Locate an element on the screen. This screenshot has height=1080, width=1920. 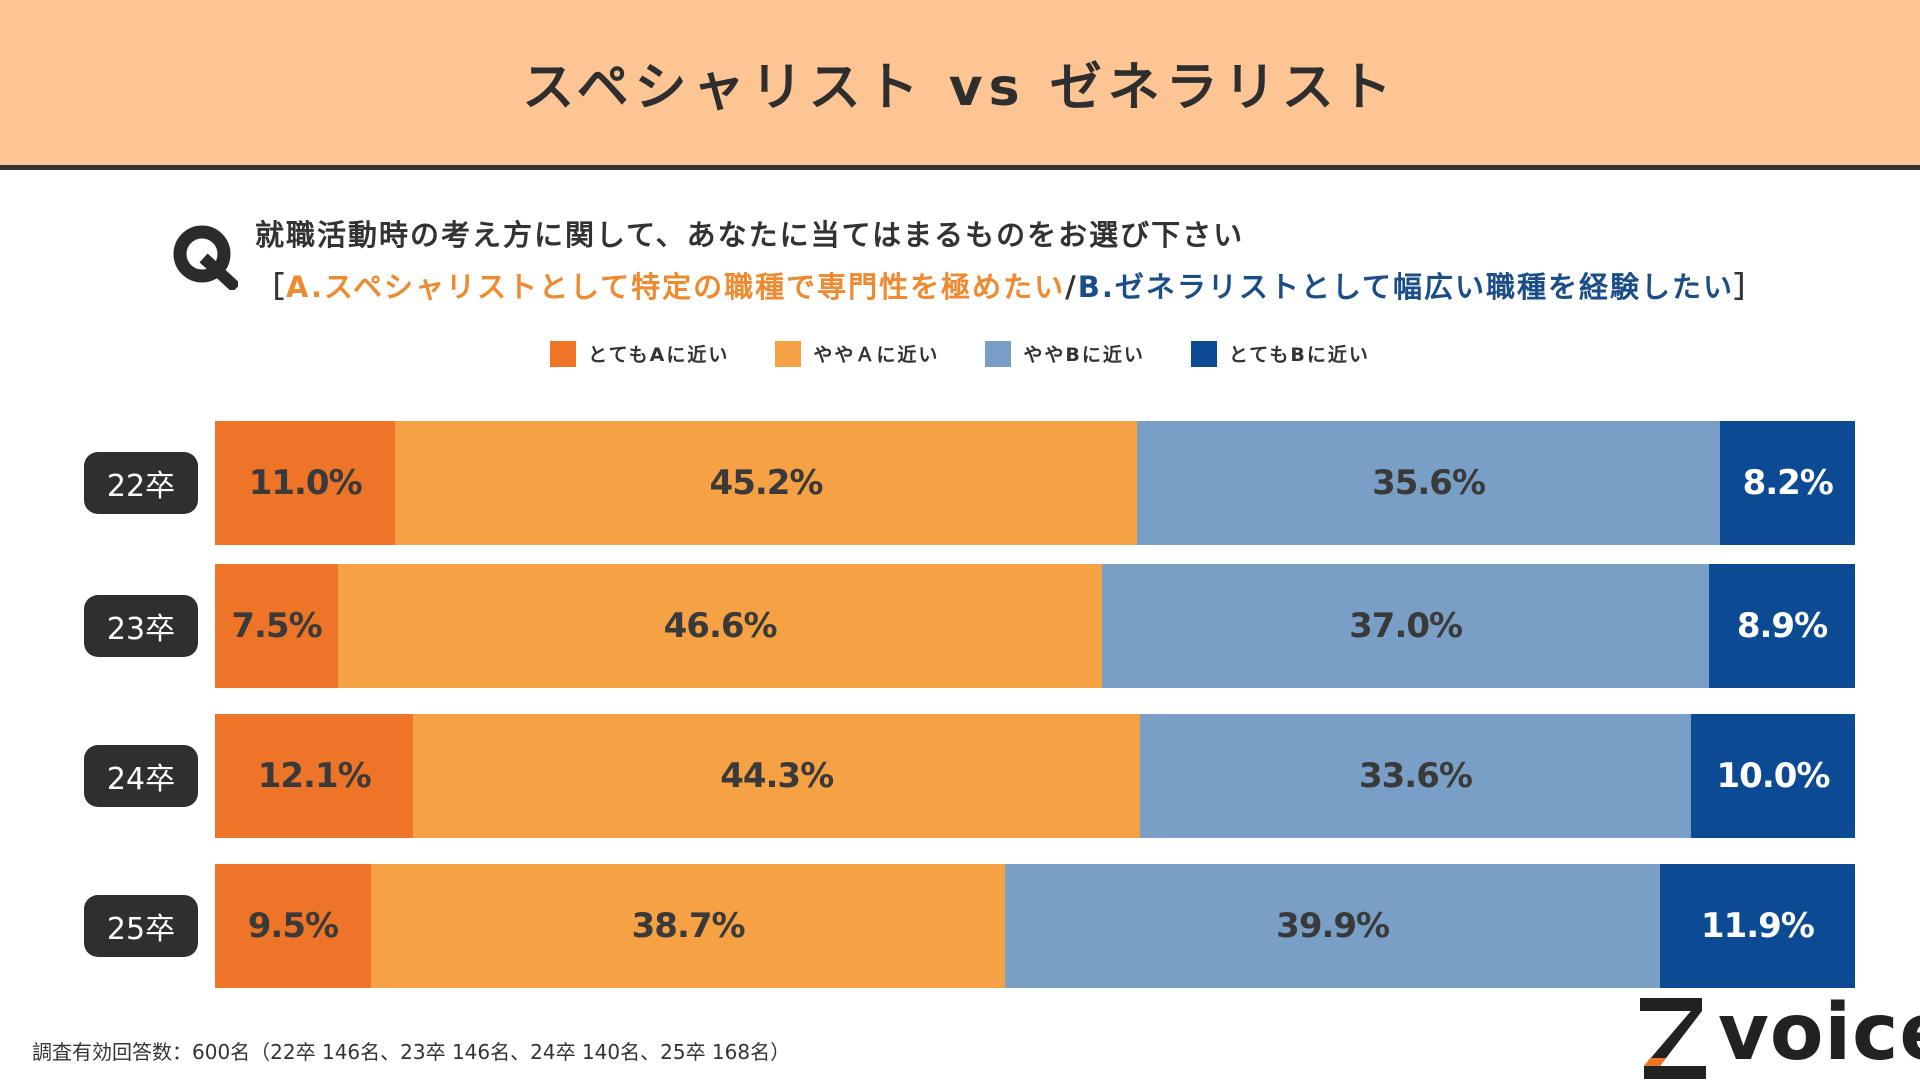
bar-segment-very-b: 11.9% is located at coordinates (1757, 926).